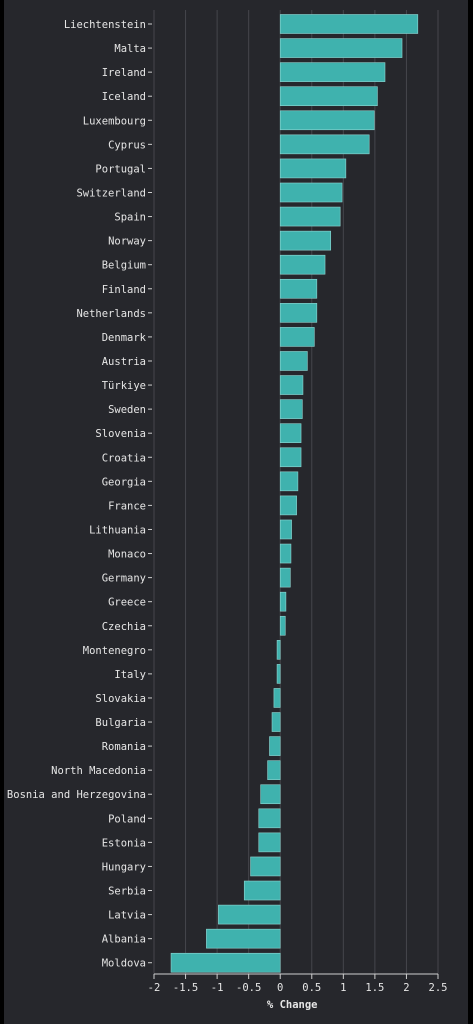 The height and width of the screenshot is (1024, 473). I want to click on category-label: Norway, so click(127, 242).